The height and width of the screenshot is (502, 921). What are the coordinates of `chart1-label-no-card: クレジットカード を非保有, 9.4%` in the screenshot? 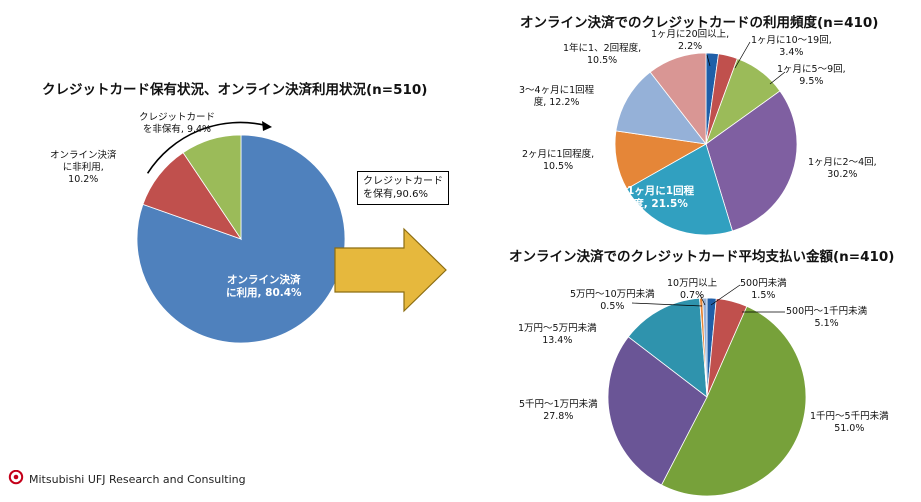 It's located at (177, 123).